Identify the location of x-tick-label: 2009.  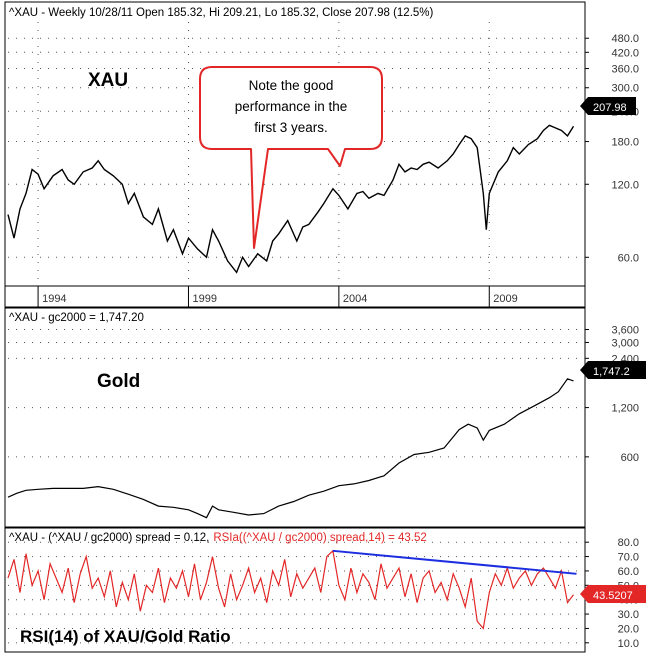
(505, 299).